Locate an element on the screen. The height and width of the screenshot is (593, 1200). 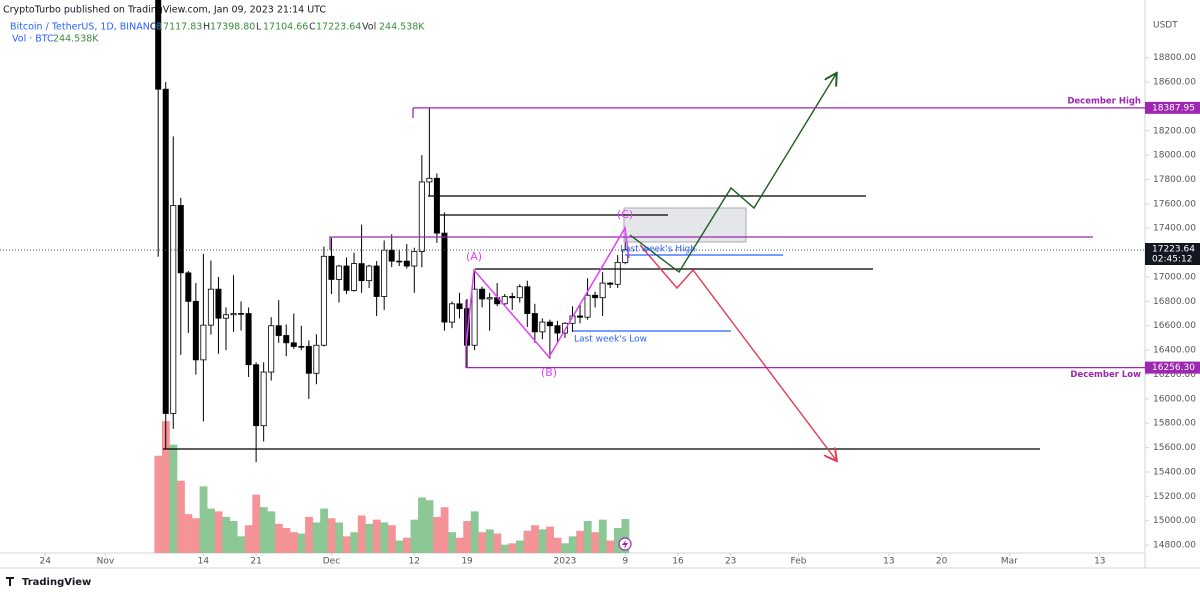
annotation: (B) is located at coordinates (549, 372).